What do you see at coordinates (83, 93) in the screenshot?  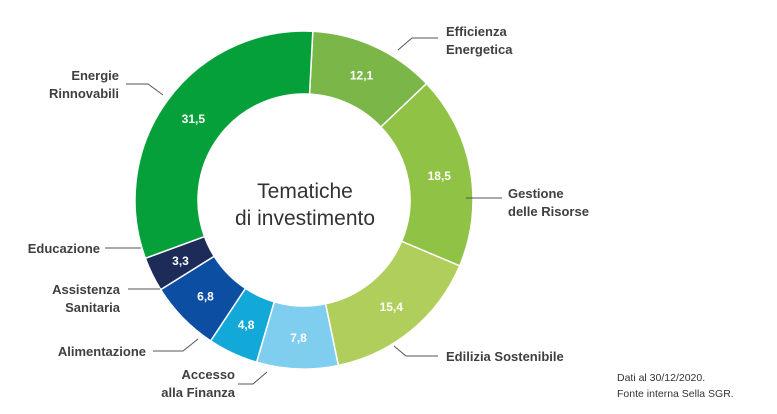 I see `category-label-line: Rinnovabili` at bounding box center [83, 93].